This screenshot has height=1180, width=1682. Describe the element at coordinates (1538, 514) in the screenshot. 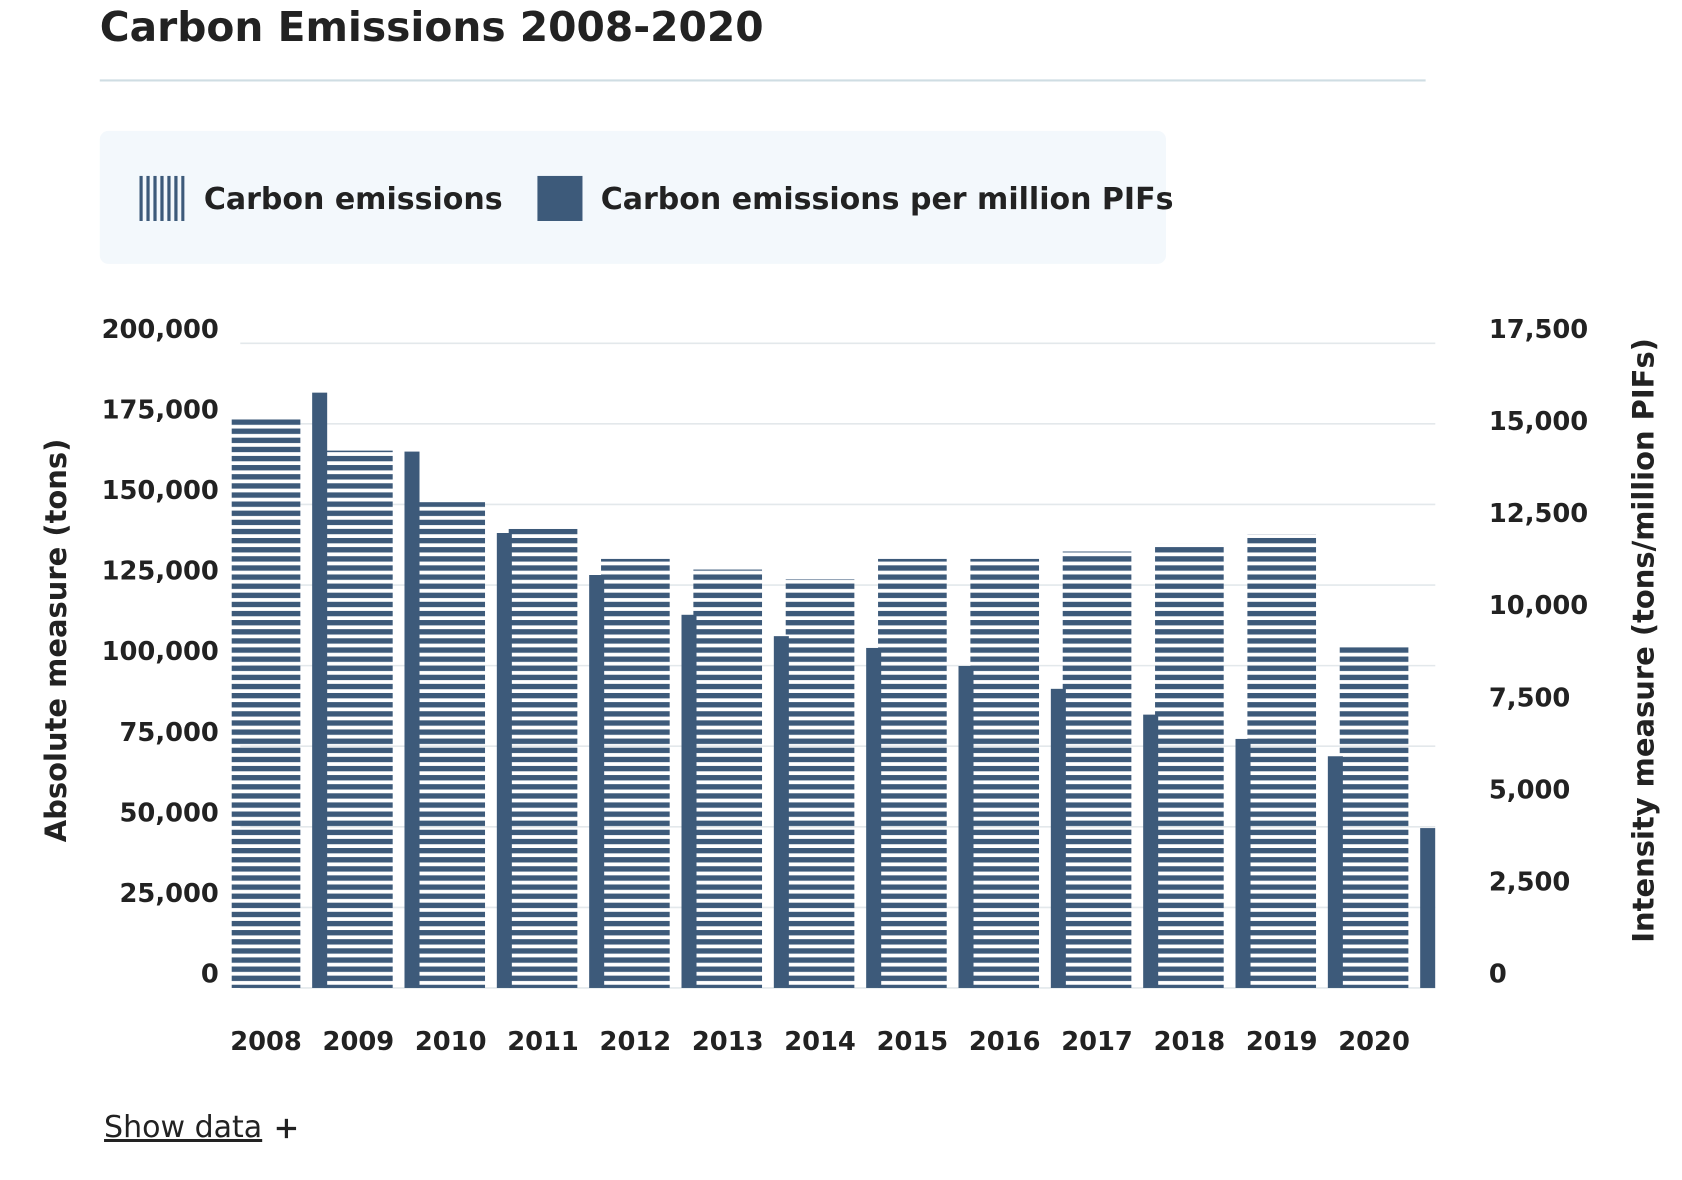

I see `y2-tick-label: 12,500` at that location.